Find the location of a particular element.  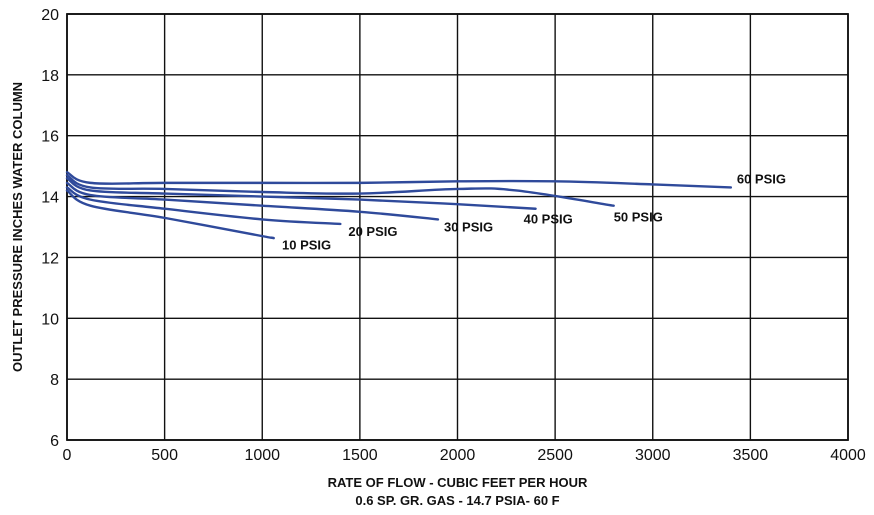

x-tick-label: 500 is located at coordinates (164, 455).